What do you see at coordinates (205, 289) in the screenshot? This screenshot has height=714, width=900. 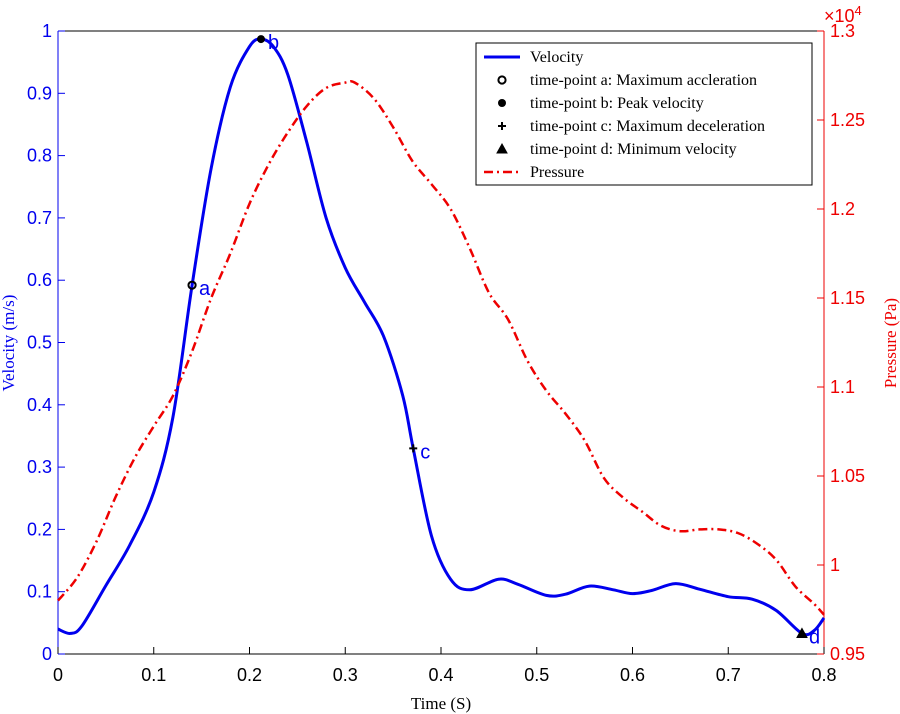 I see `time-point-a-label: a` at bounding box center [205, 289].